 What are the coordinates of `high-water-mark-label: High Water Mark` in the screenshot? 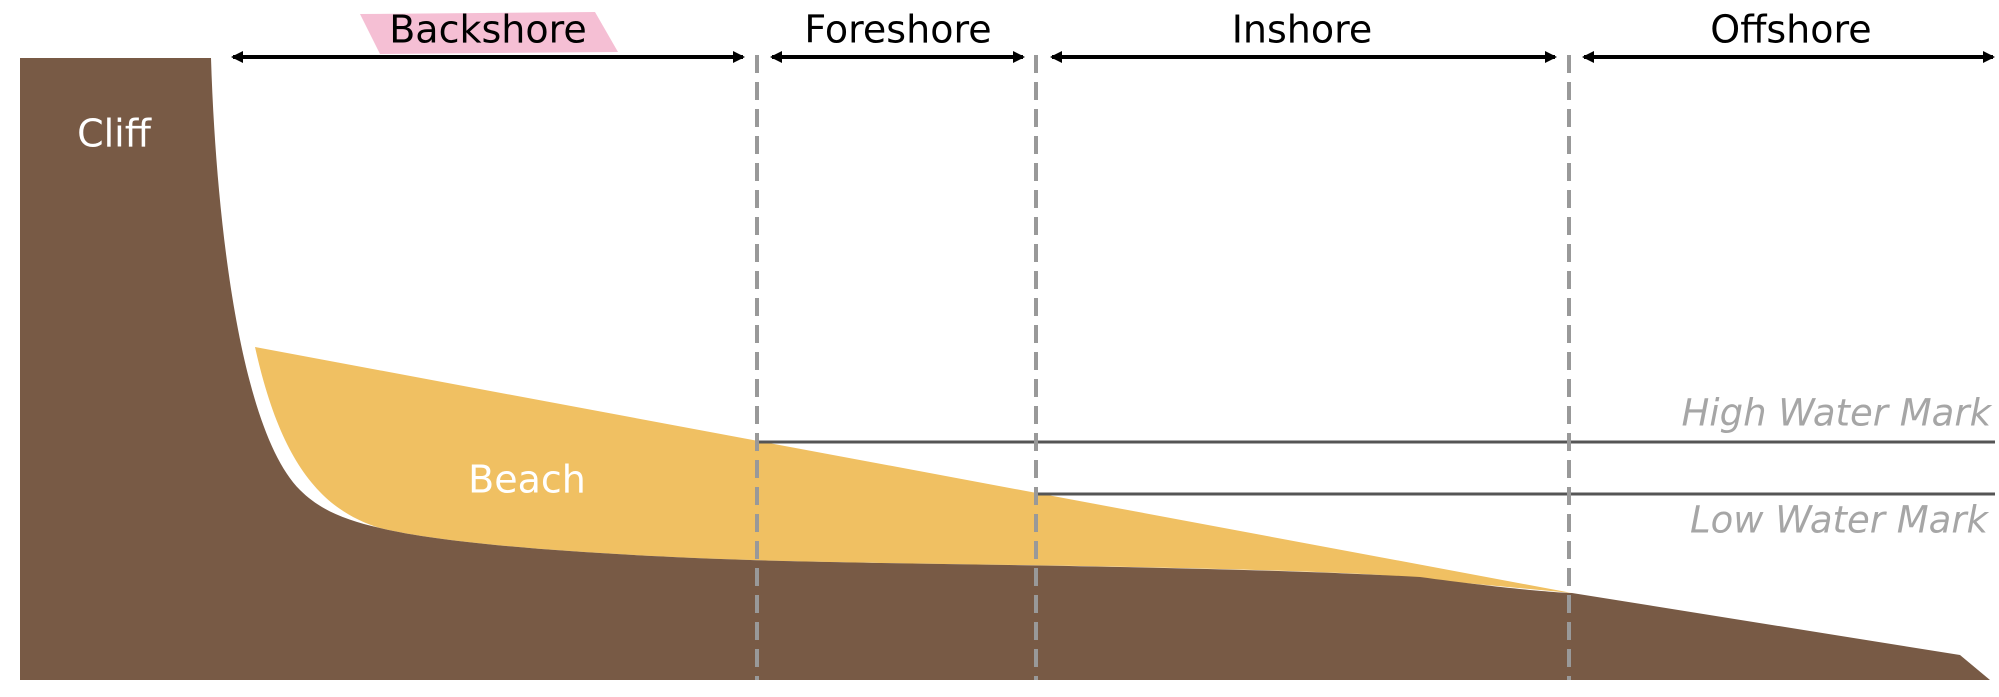 It's located at (1836, 413).